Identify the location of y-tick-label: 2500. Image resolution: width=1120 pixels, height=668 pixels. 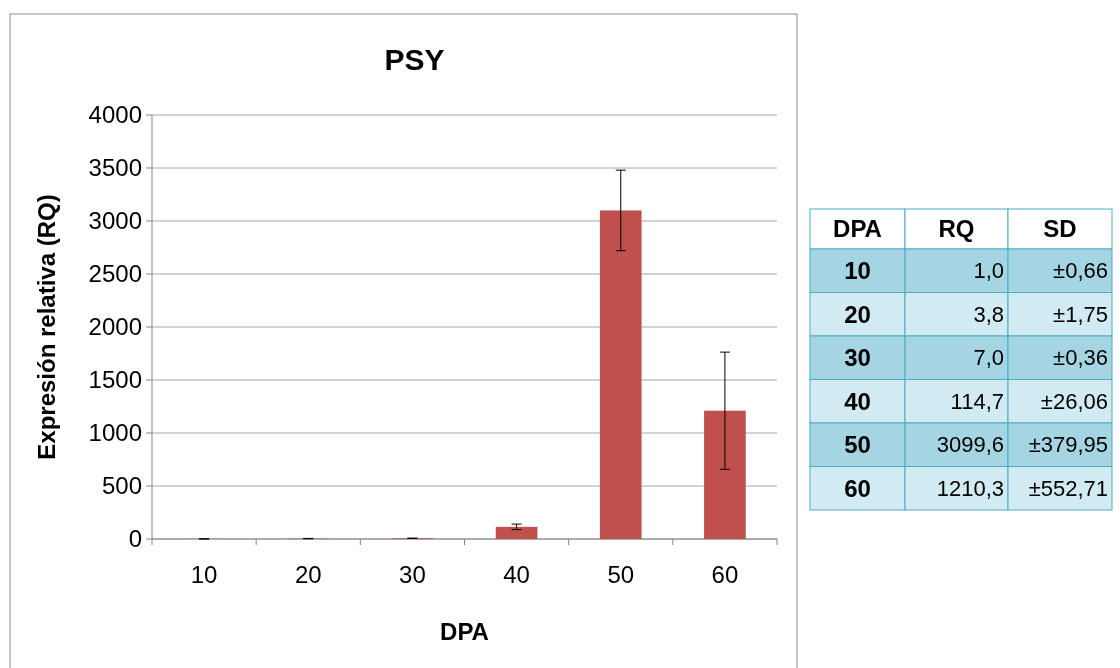
(115, 274).